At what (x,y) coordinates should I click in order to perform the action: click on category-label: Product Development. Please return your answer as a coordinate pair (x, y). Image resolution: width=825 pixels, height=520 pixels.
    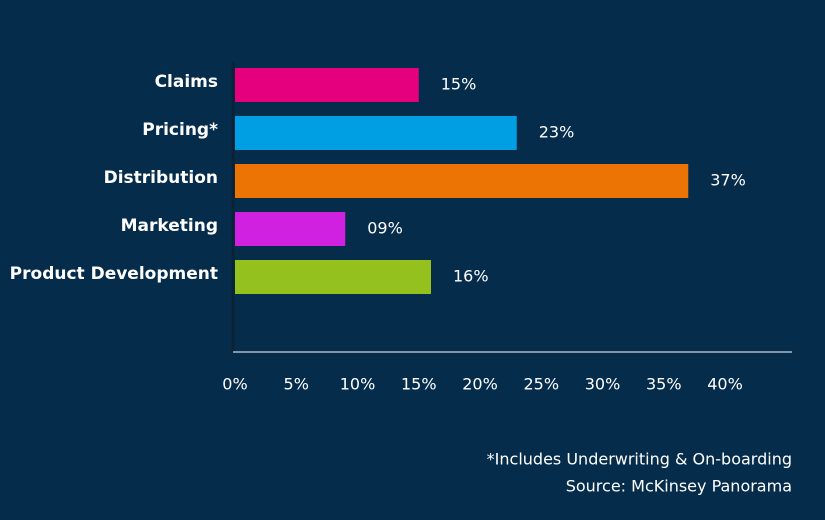
    Looking at the image, I should click on (114, 274).